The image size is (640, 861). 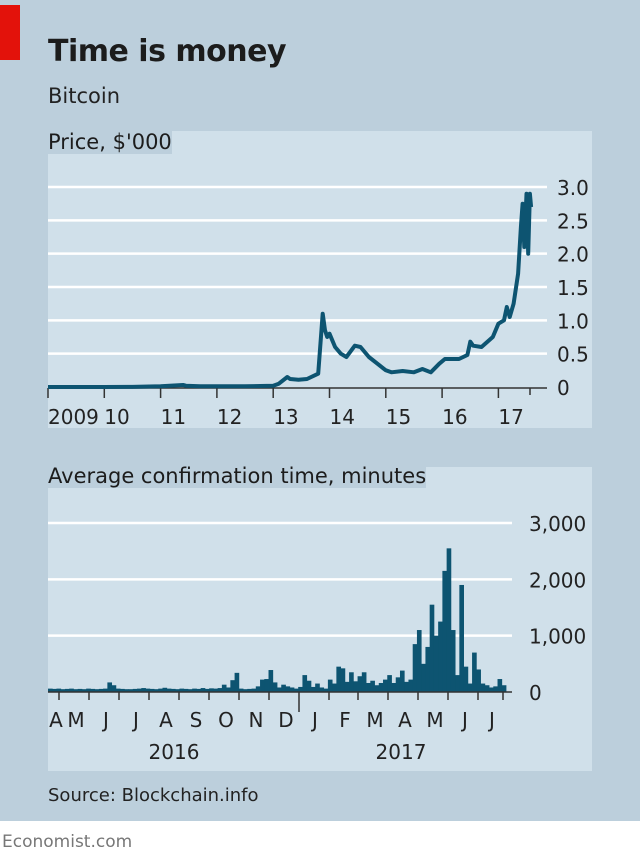 What do you see at coordinates (557, 524) in the screenshot?
I see `confirmation-ytick-label: 3,000` at bounding box center [557, 524].